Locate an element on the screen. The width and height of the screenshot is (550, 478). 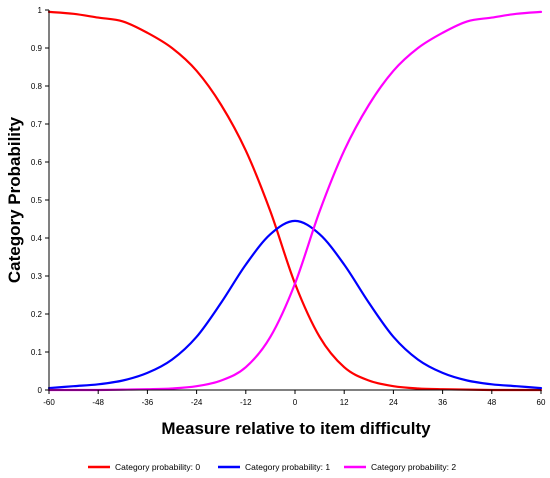
x-tick-label: 36 is located at coordinates (442, 402).